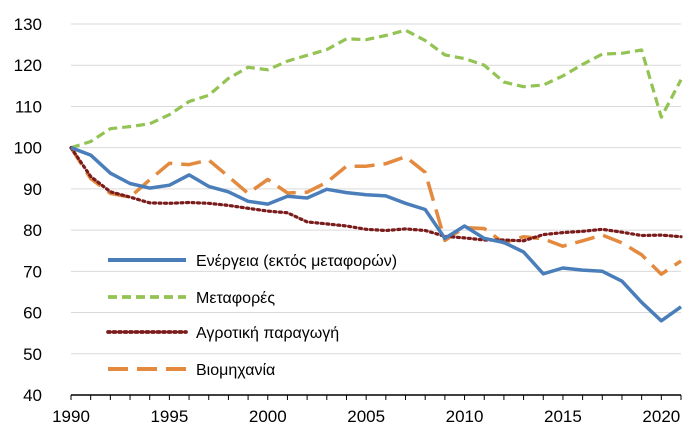  Describe the element at coordinates (366, 416) in the screenshot. I see `x-tick-label: 2005` at that location.